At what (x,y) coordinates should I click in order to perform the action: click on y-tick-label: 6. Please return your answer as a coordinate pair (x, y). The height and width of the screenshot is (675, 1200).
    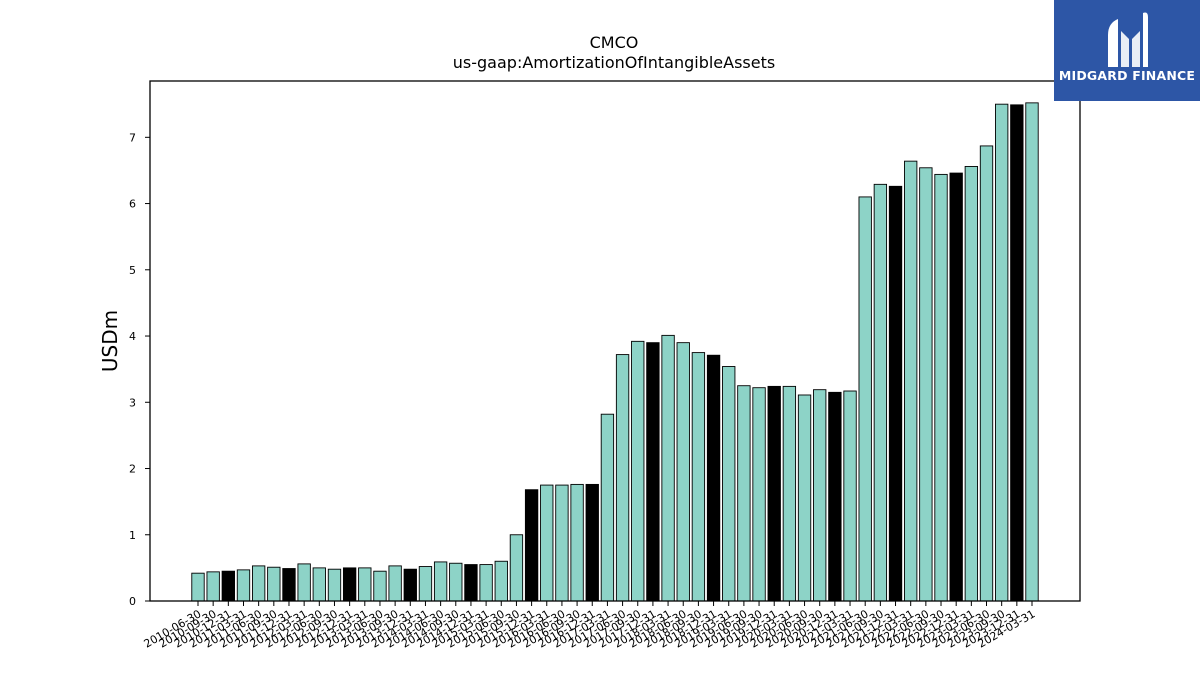
    Looking at the image, I should click on (132, 204).